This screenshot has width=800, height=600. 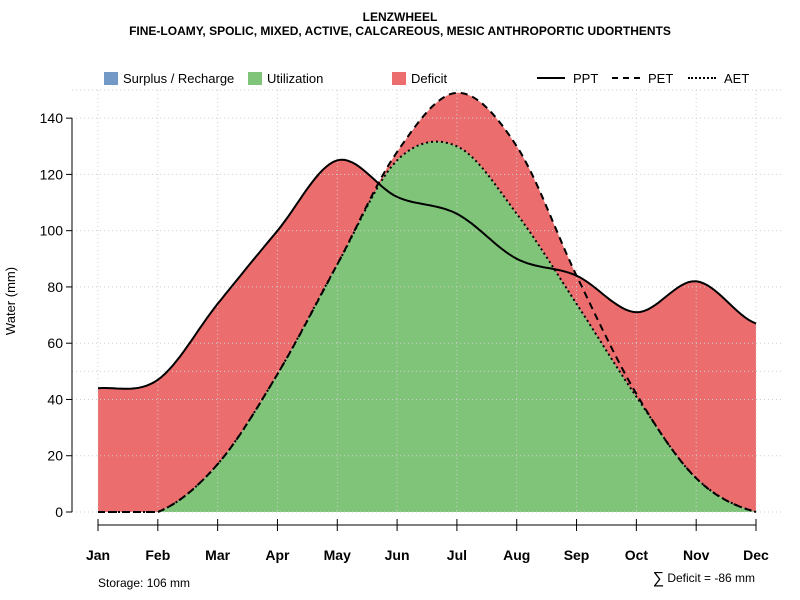 I want to click on legend-pet: PET, so click(x=642, y=79).